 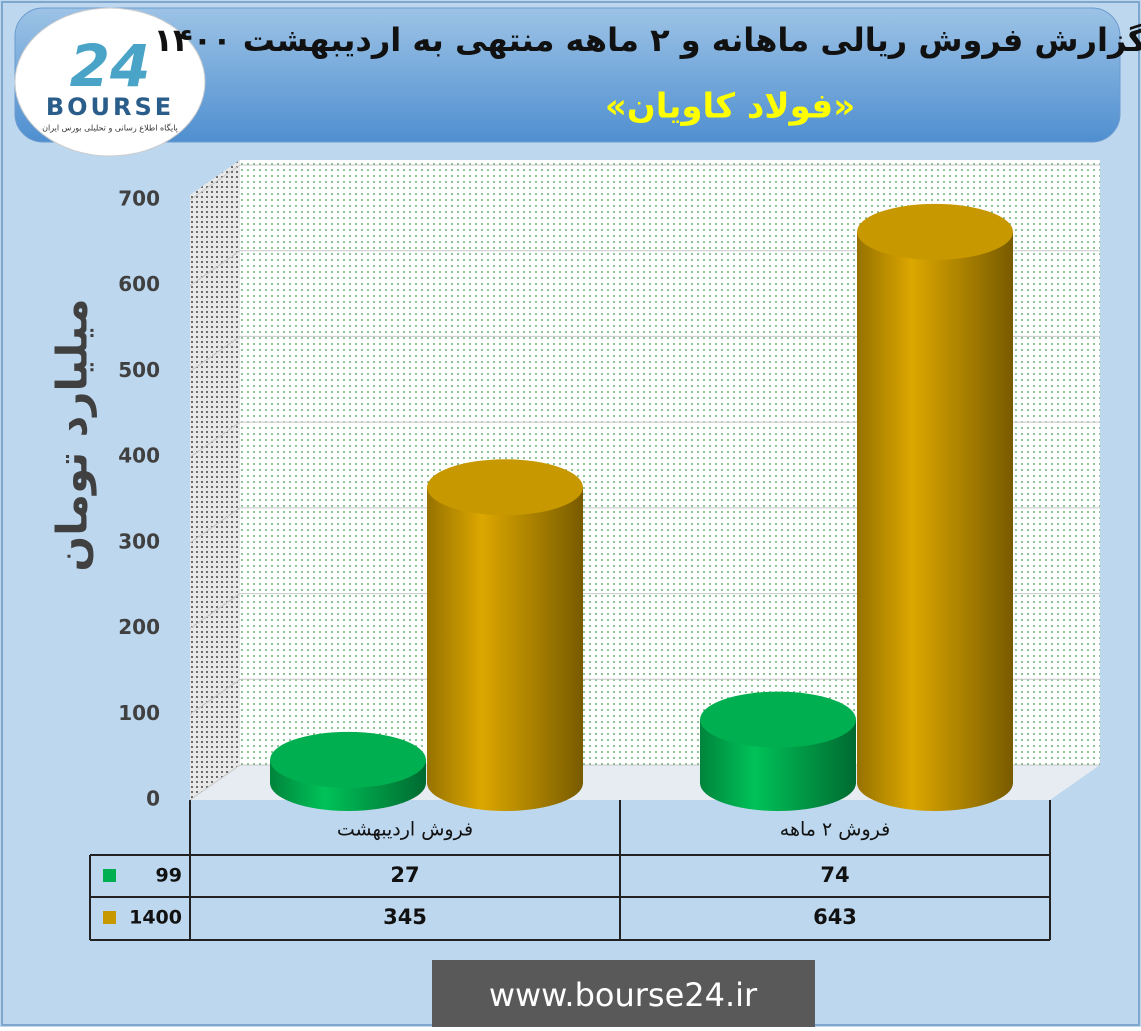 I want to click on footer-url: www.bourse24.ir, so click(x=623, y=995).